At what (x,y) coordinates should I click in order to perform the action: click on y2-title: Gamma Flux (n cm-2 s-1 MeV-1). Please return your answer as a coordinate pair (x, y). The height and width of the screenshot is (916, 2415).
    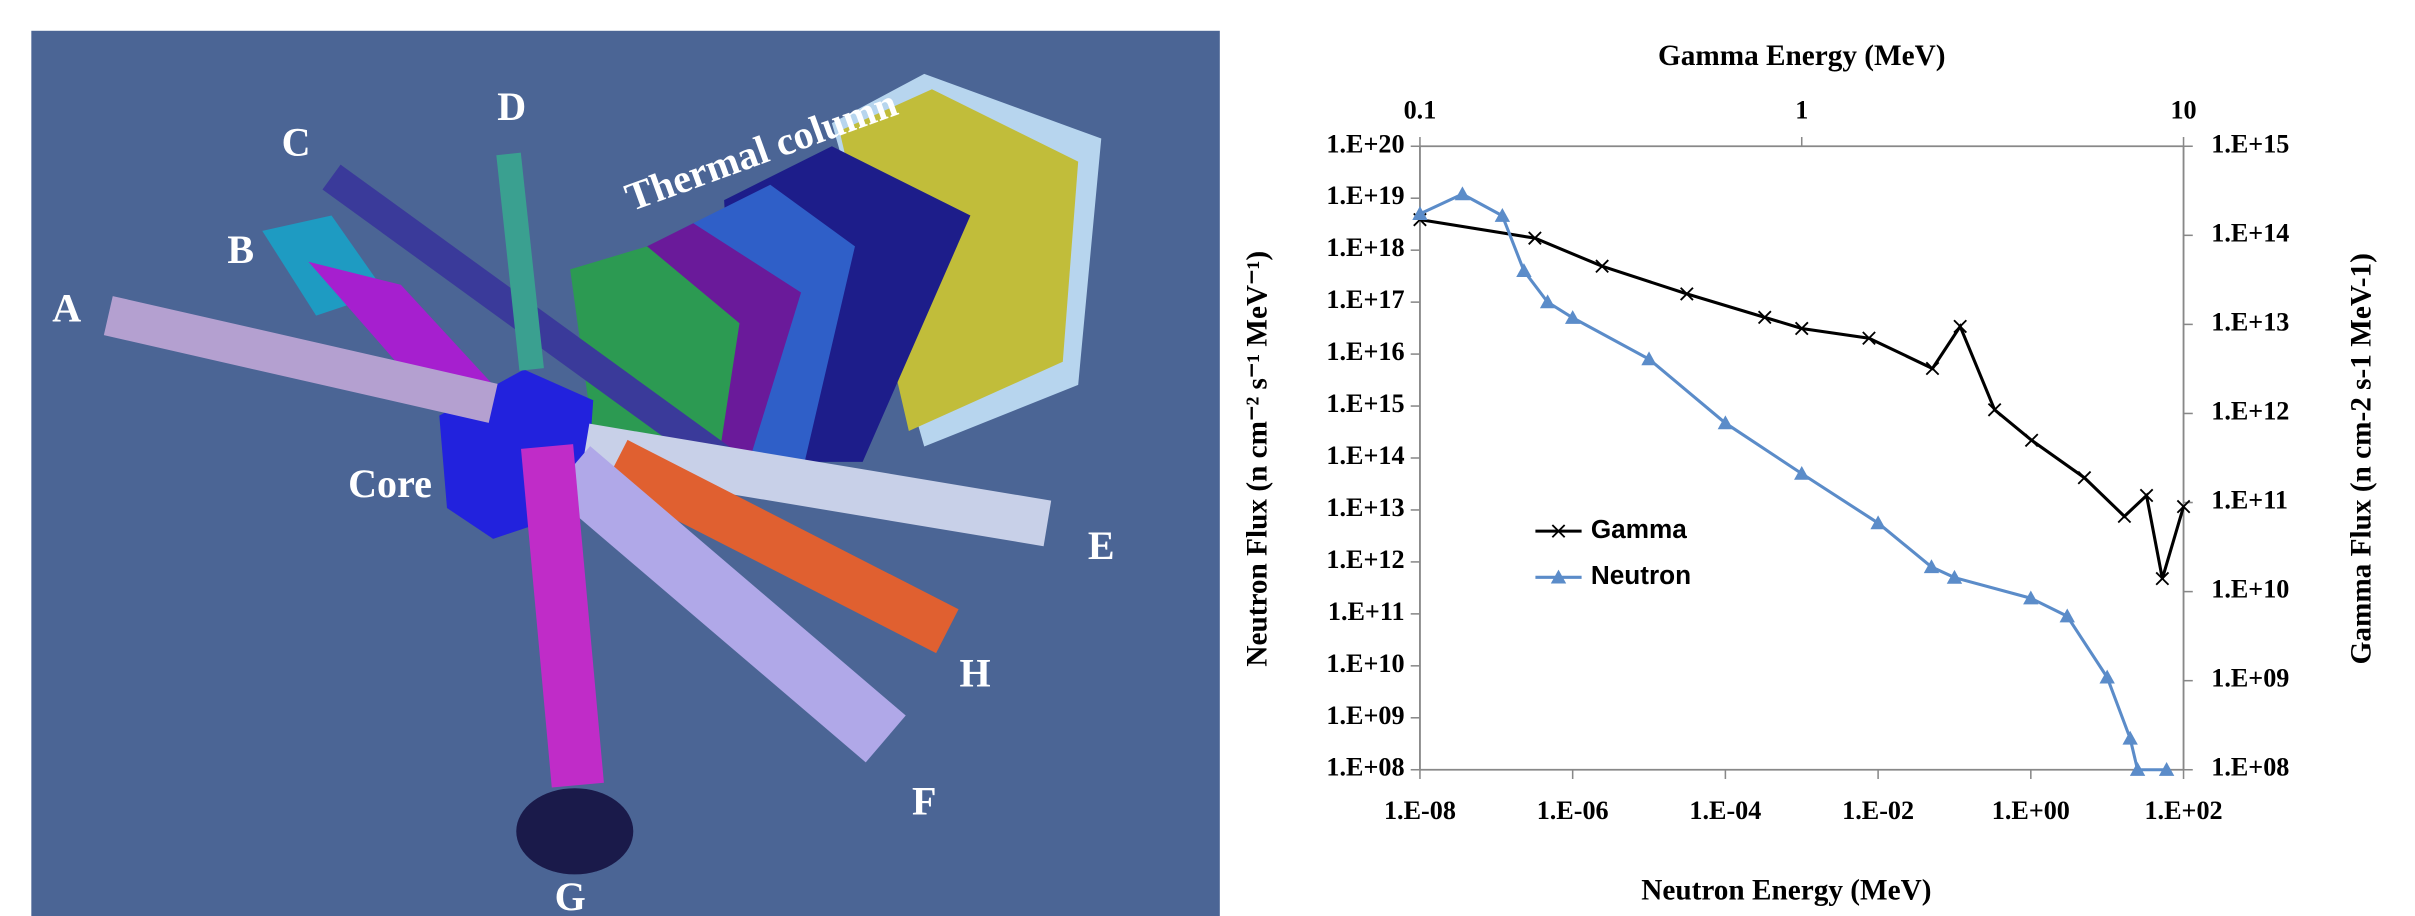
    Looking at the image, I should click on (2361, 458).